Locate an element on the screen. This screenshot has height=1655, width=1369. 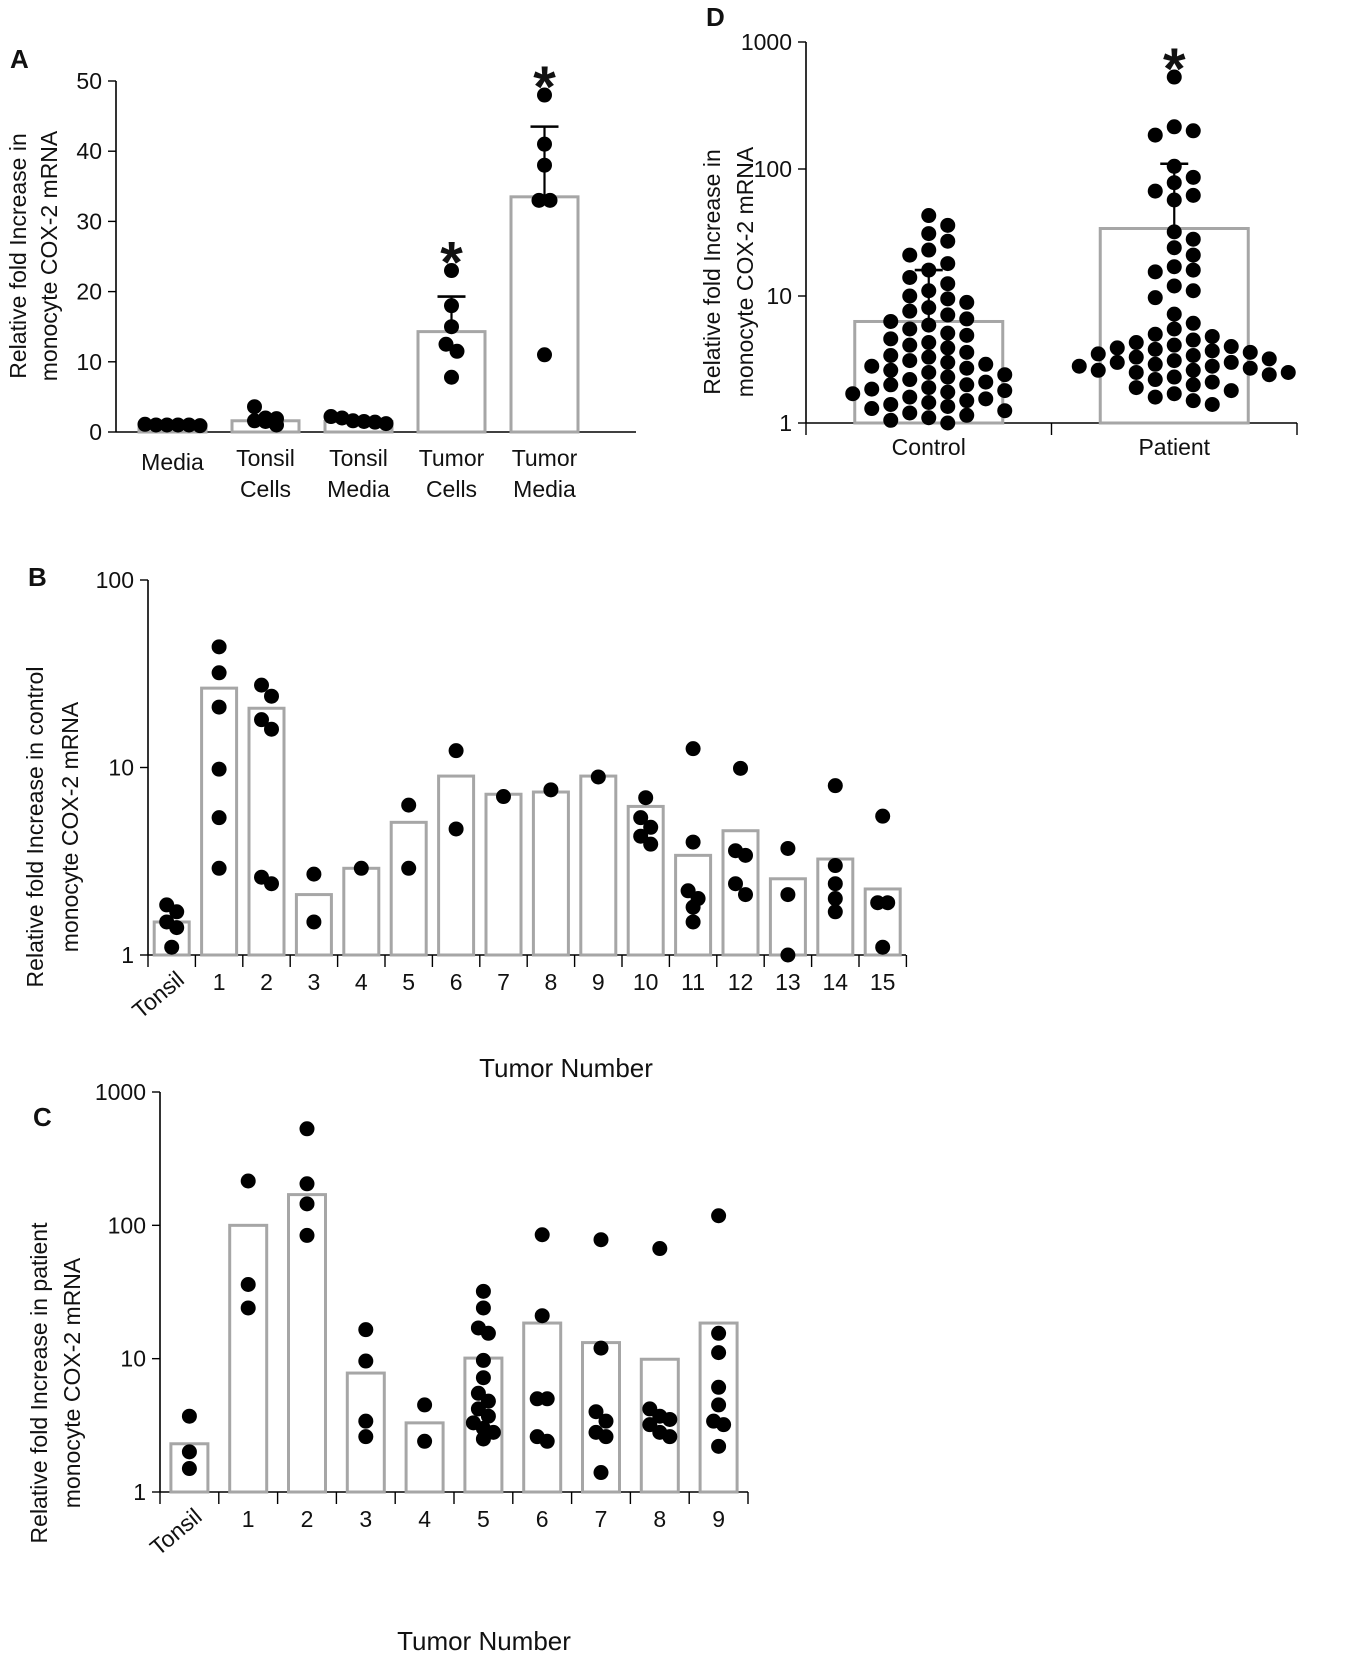
panel-a-ytick-label: 0 is located at coordinates (95, 432).